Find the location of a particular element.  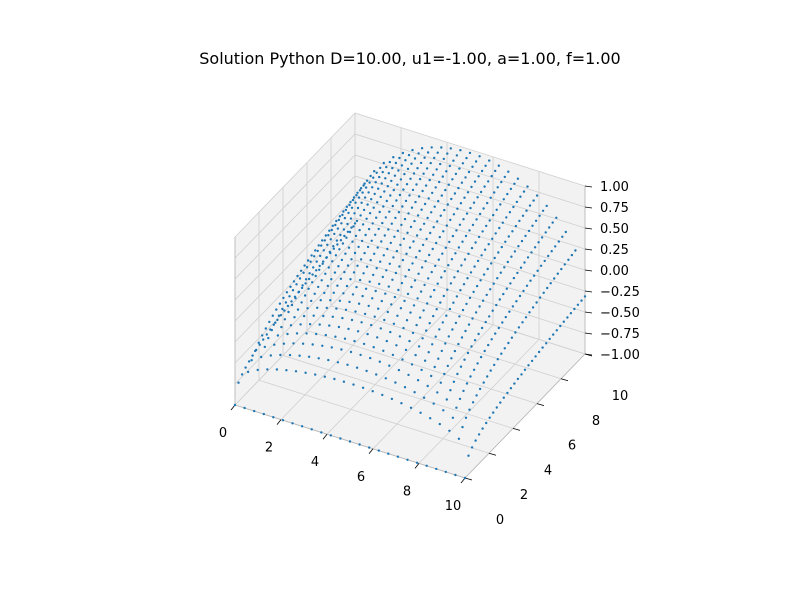

y-tick-mark is located at coordinates (564, 380).